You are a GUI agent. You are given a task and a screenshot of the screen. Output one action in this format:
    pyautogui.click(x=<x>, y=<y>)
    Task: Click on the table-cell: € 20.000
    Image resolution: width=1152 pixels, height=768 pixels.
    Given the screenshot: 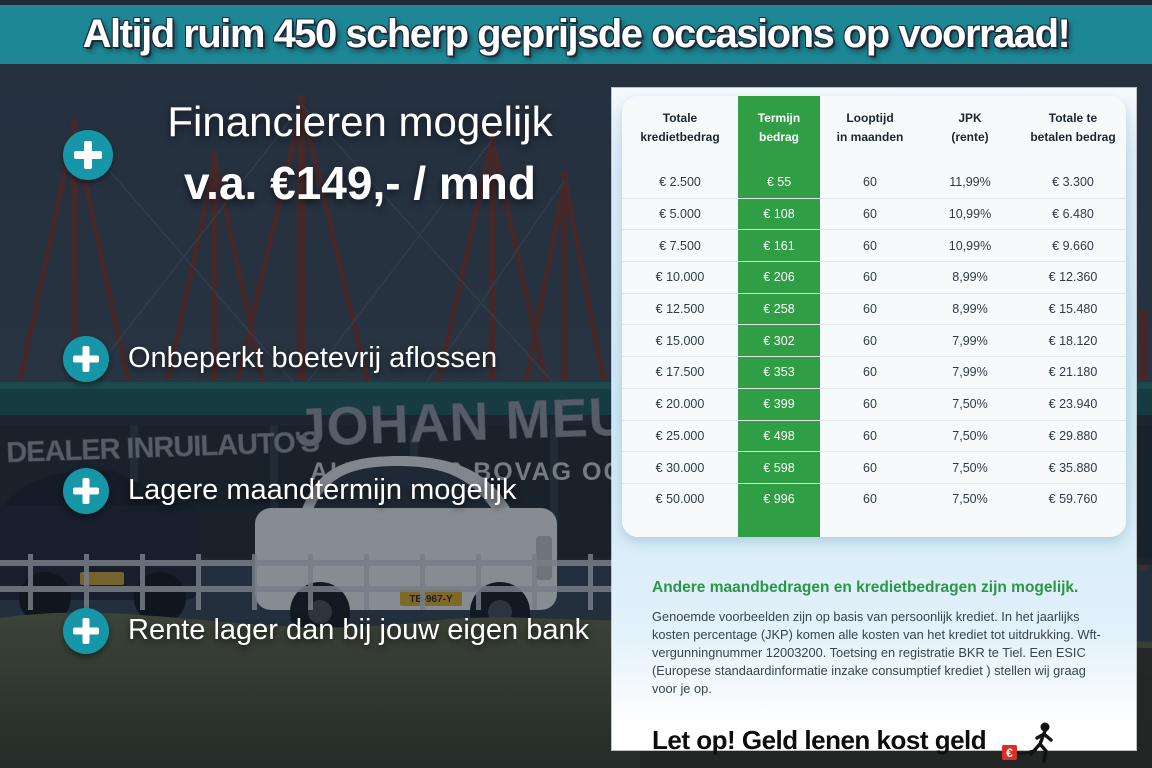 What is the action you would take?
    pyautogui.click(x=680, y=404)
    